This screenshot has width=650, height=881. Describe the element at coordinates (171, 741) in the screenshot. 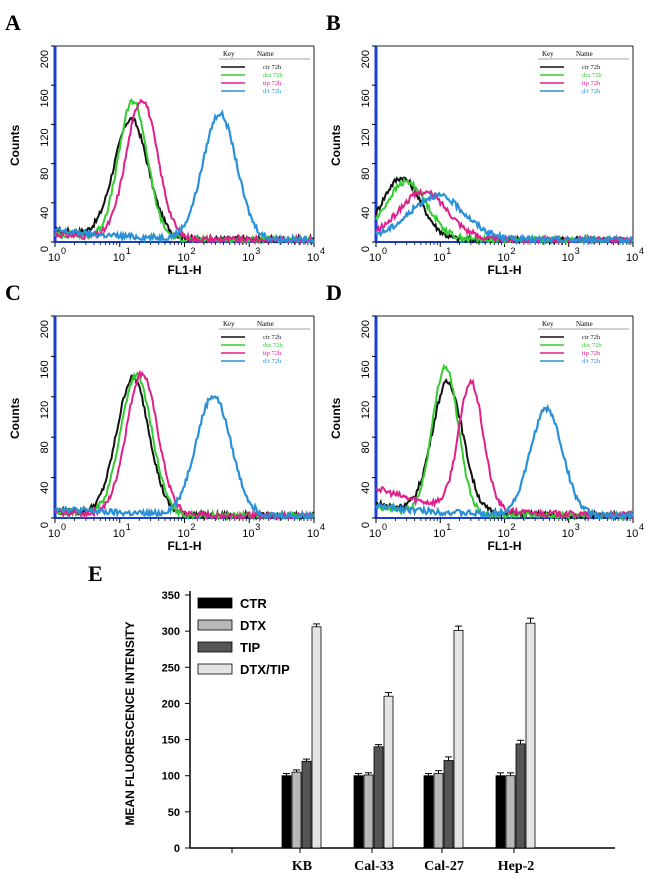

I see `y-tick-label: 150` at that location.